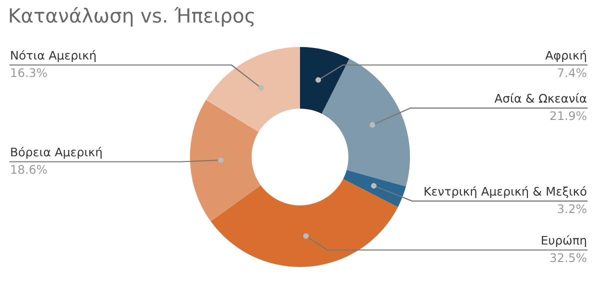  I want to click on slice-label: Αφρική, so click(565, 56).